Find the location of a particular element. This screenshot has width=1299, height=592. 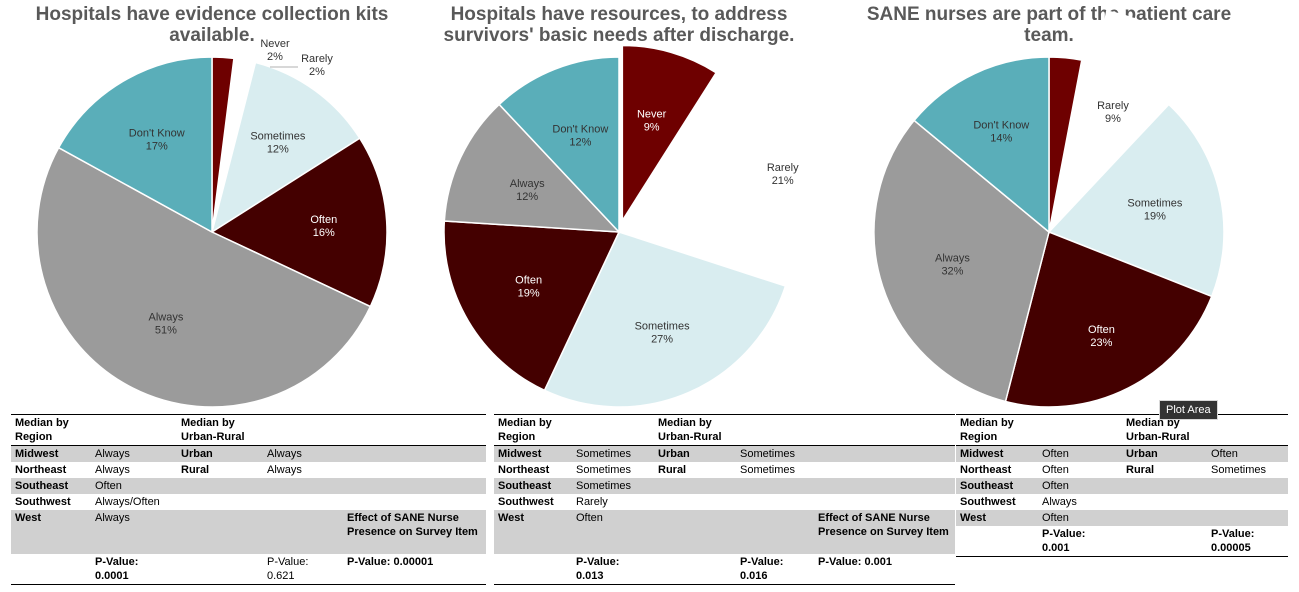

slice-label-dont-know: Don't Know 14% is located at coordinates (1001, 132).